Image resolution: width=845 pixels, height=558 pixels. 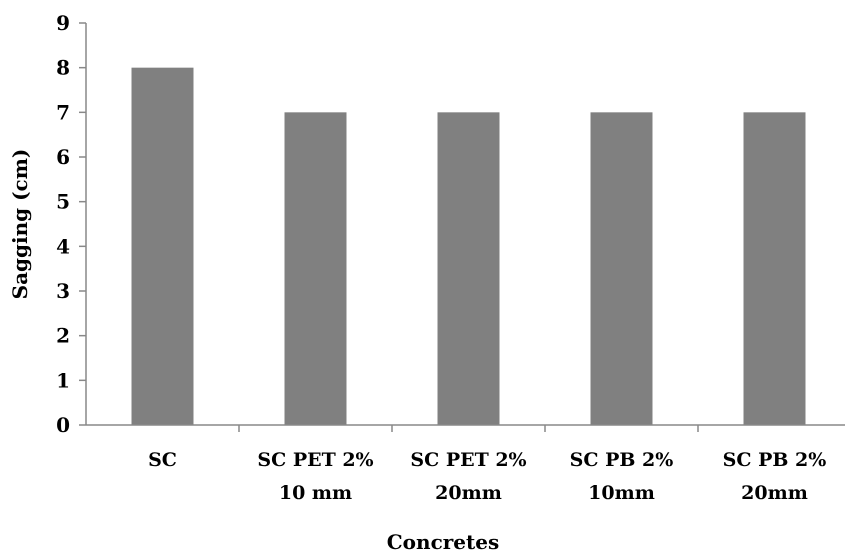 I want to click on y-tick-label: 6, so click(x=63, y=157).